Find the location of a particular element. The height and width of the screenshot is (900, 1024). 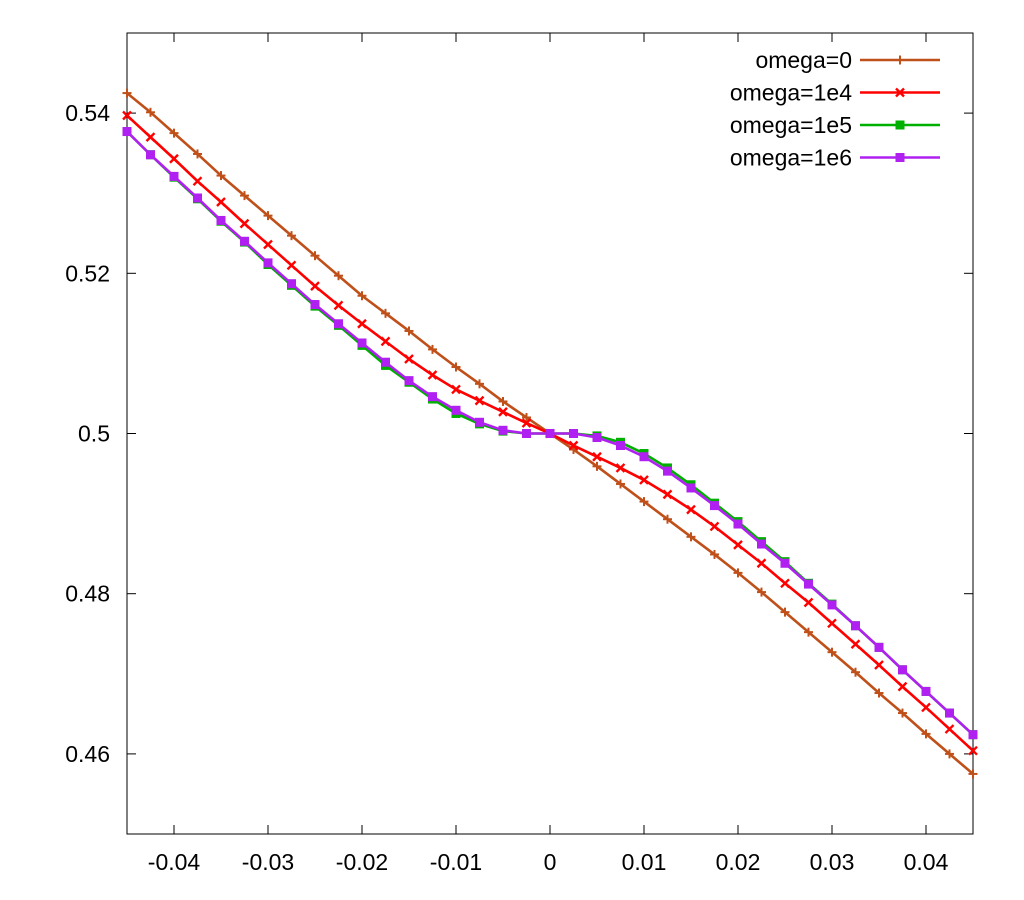

legend-entry: omega=0 is located at coordinates (847, 60).